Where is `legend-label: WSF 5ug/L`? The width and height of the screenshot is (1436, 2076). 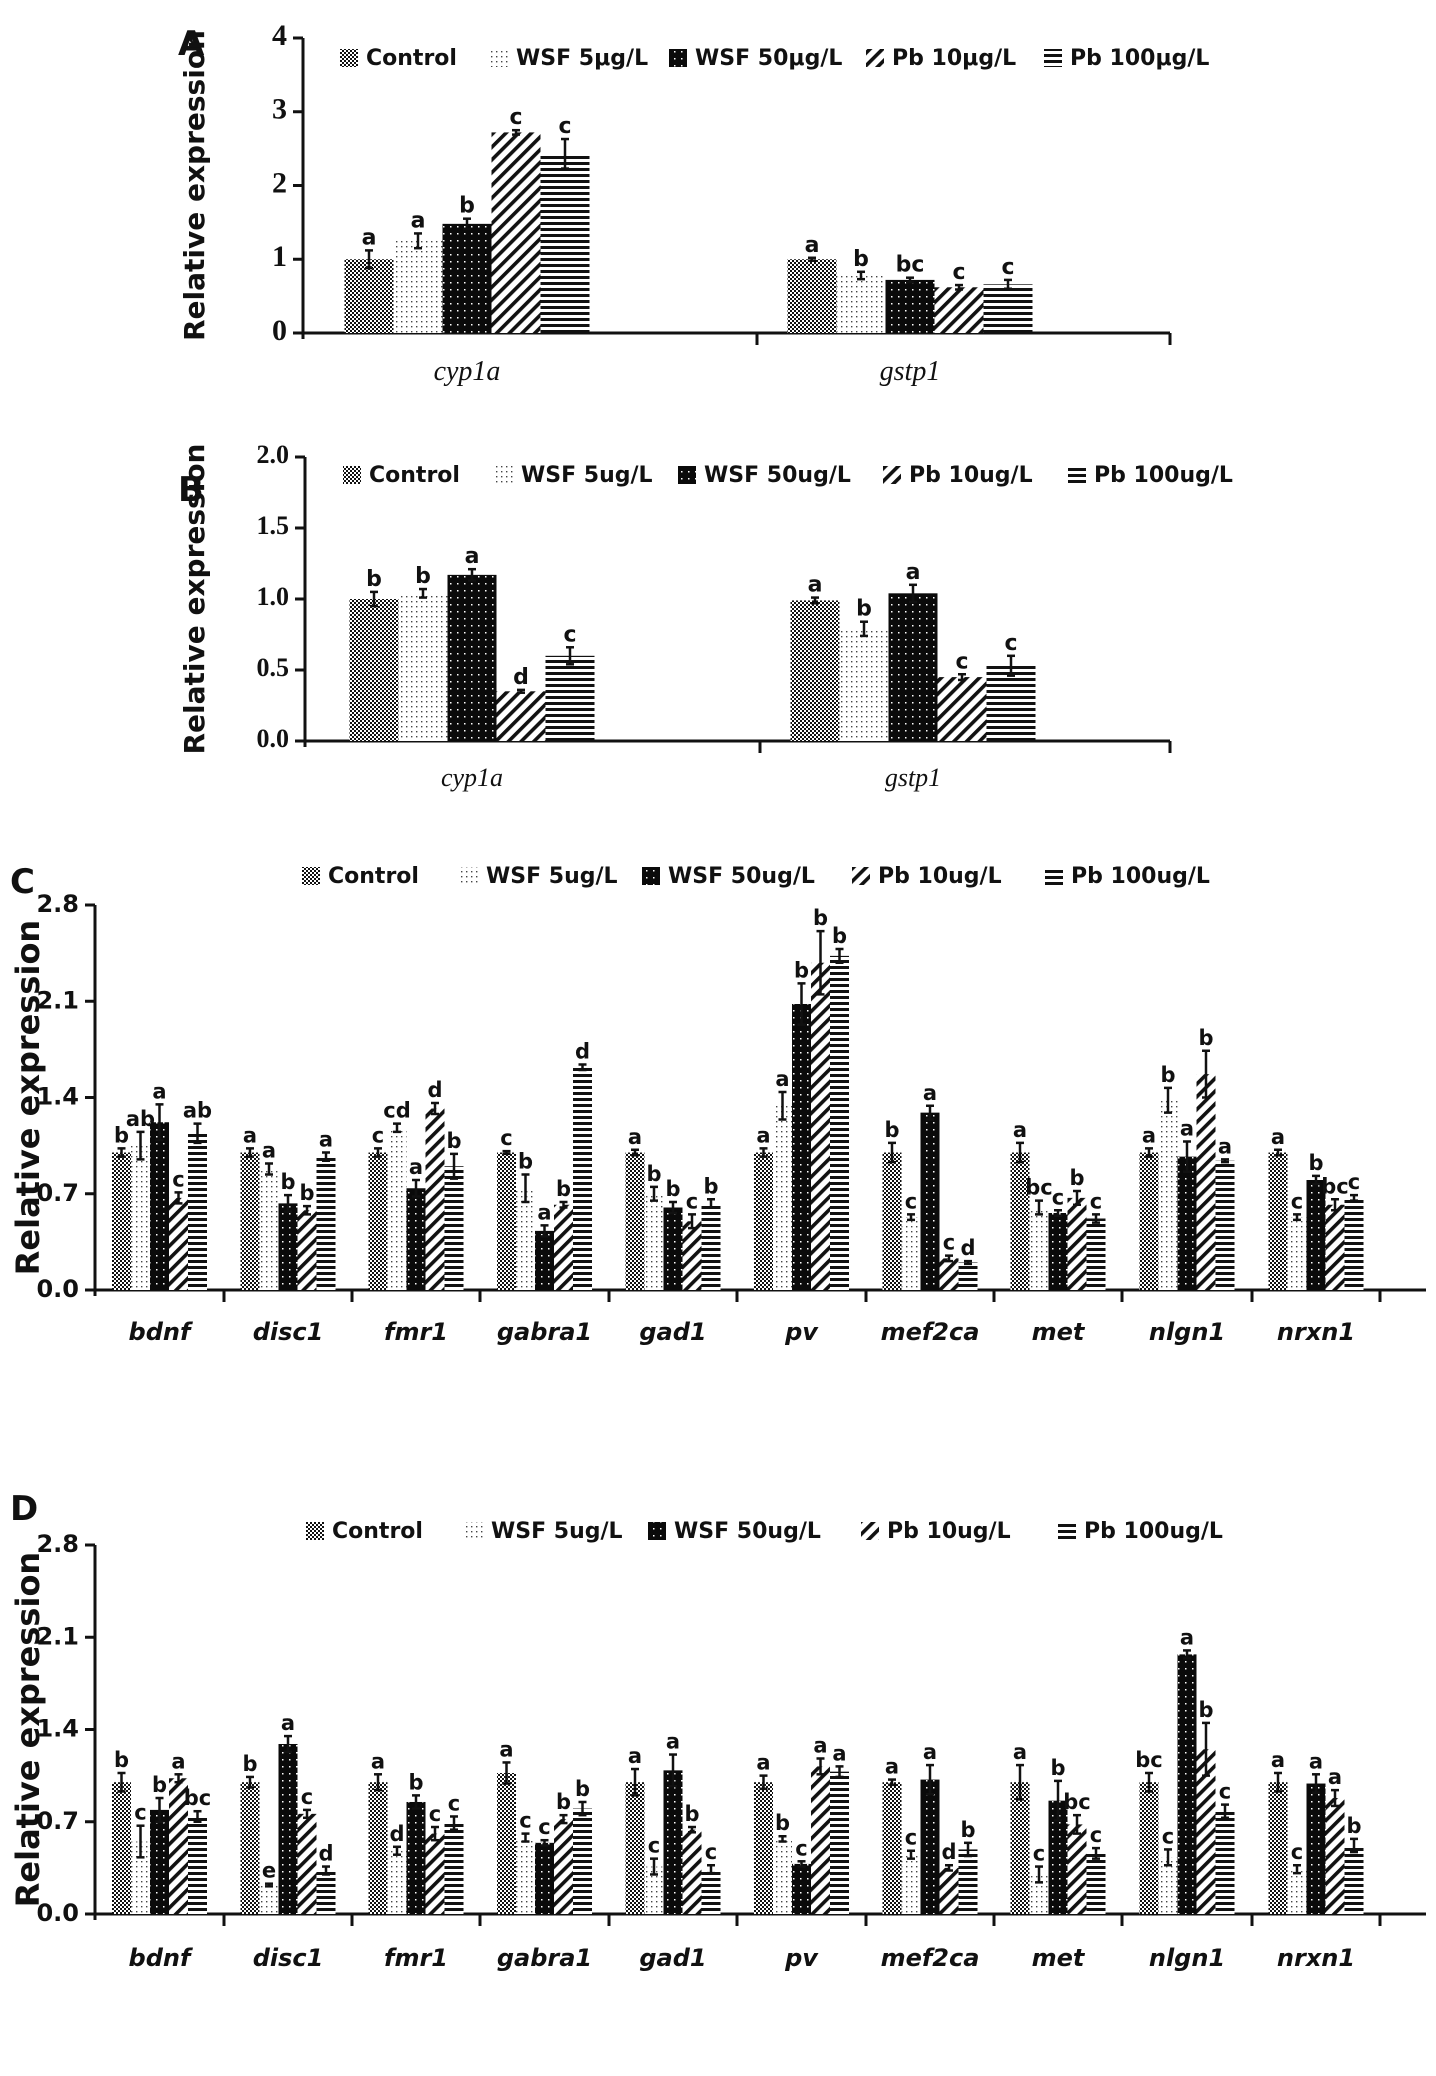 legend-label: WSF 5ug/L is located at coordinates (557, 1531).